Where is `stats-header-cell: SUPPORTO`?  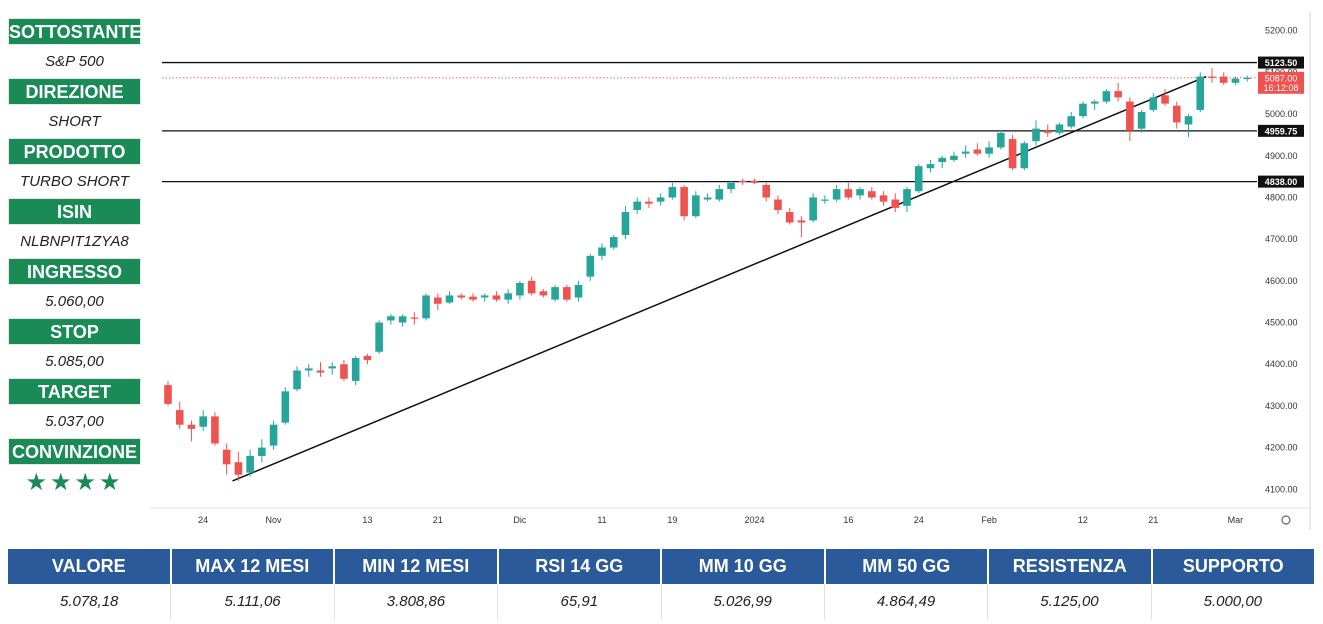 stats-header-cell: SUPPORTO is located at coordinates (1233, 566).